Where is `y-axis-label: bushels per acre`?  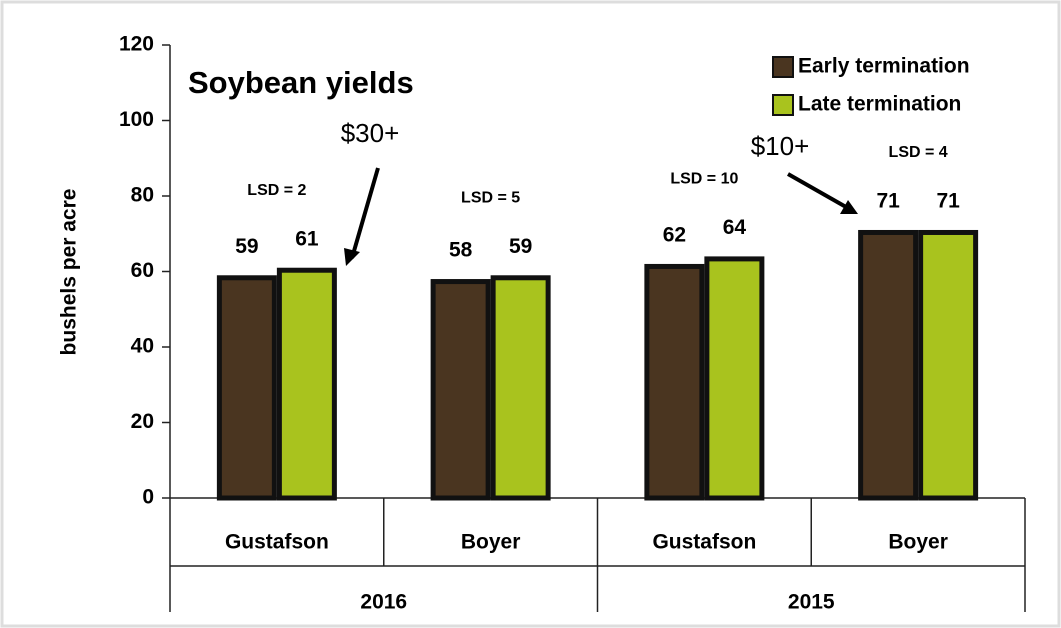 y-axis-label: bushels per acre is located at coordinates (69, 272).